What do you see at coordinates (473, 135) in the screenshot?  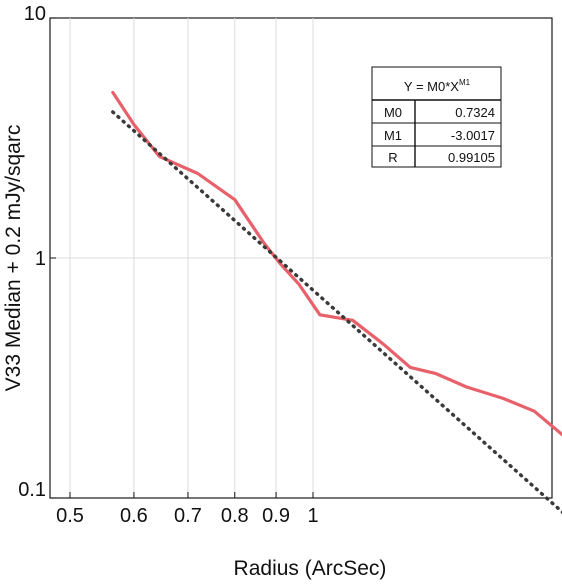 I see `fit-param-value: -3.0017` at bounding box center [473, 135].